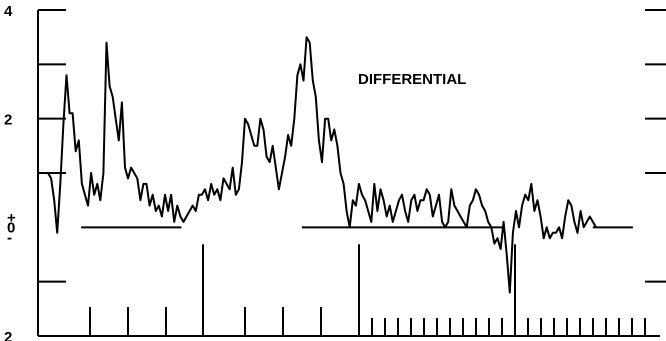 The height and width of the screenshot is (341, 666). What do you see at coordinates (8, 11) in the screenshot?
I see `y-tick-label: 4` at bounding box center [8, 11].